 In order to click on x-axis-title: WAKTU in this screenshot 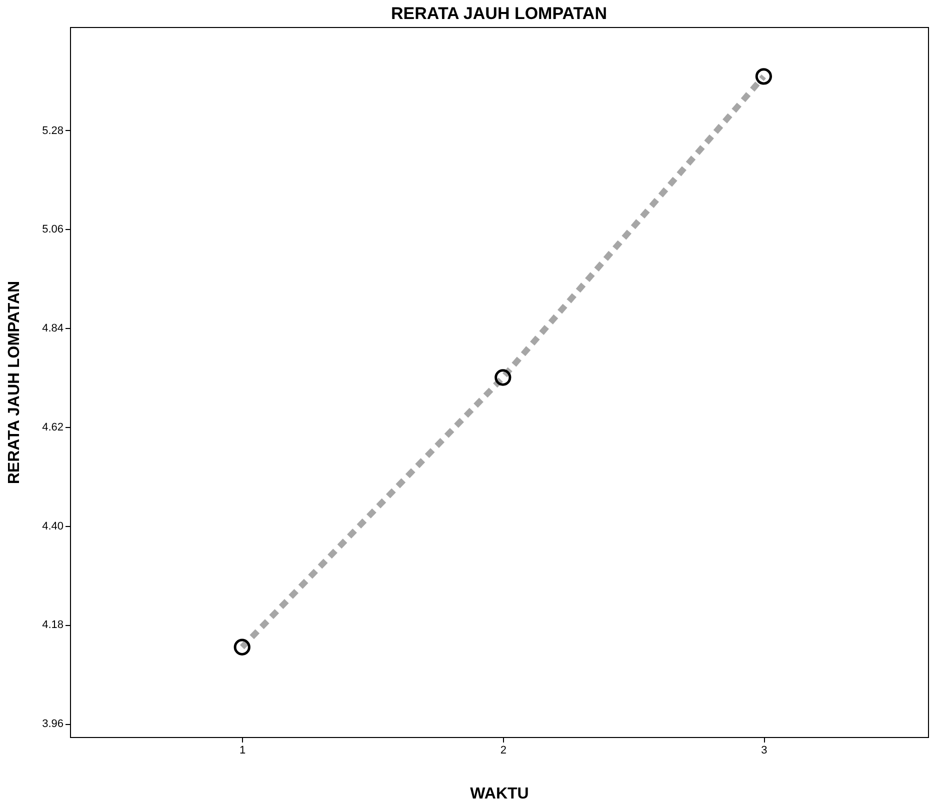, I will do `click(499, 794)`.